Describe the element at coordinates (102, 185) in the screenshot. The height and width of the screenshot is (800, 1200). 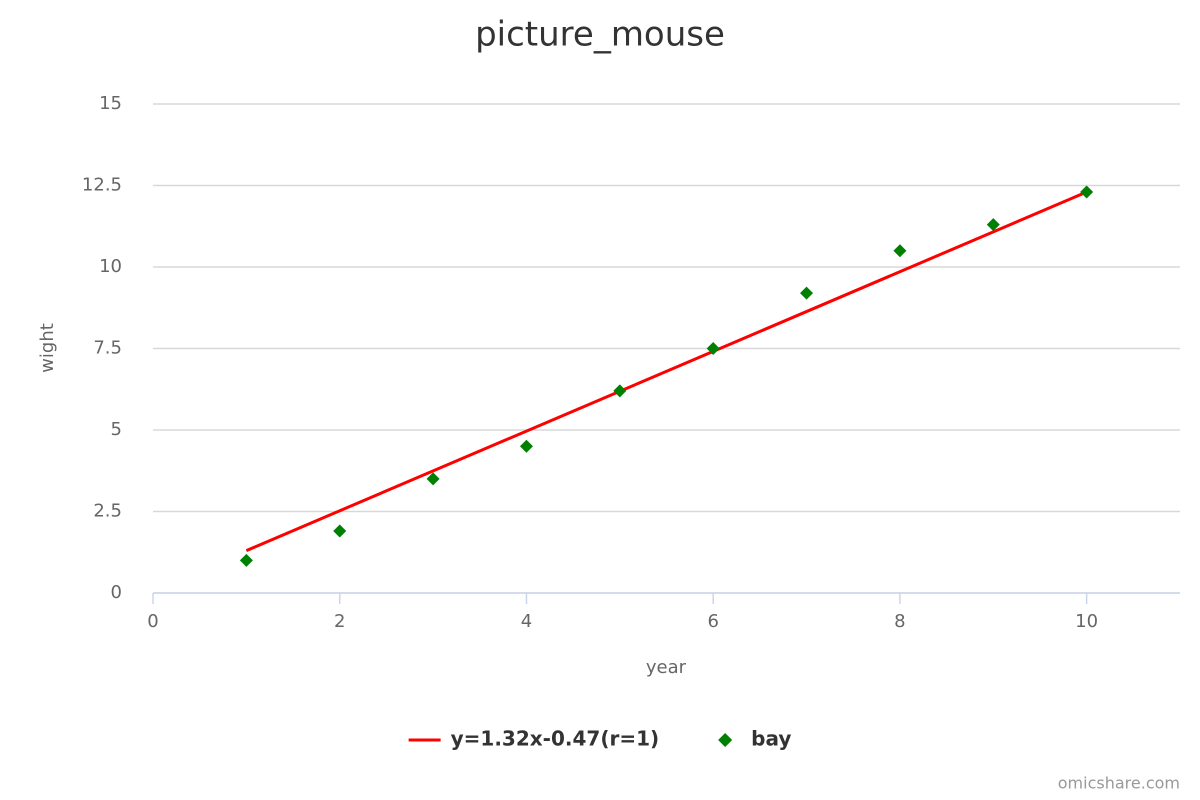
I see `y-tick-label: 12.5` at that location.